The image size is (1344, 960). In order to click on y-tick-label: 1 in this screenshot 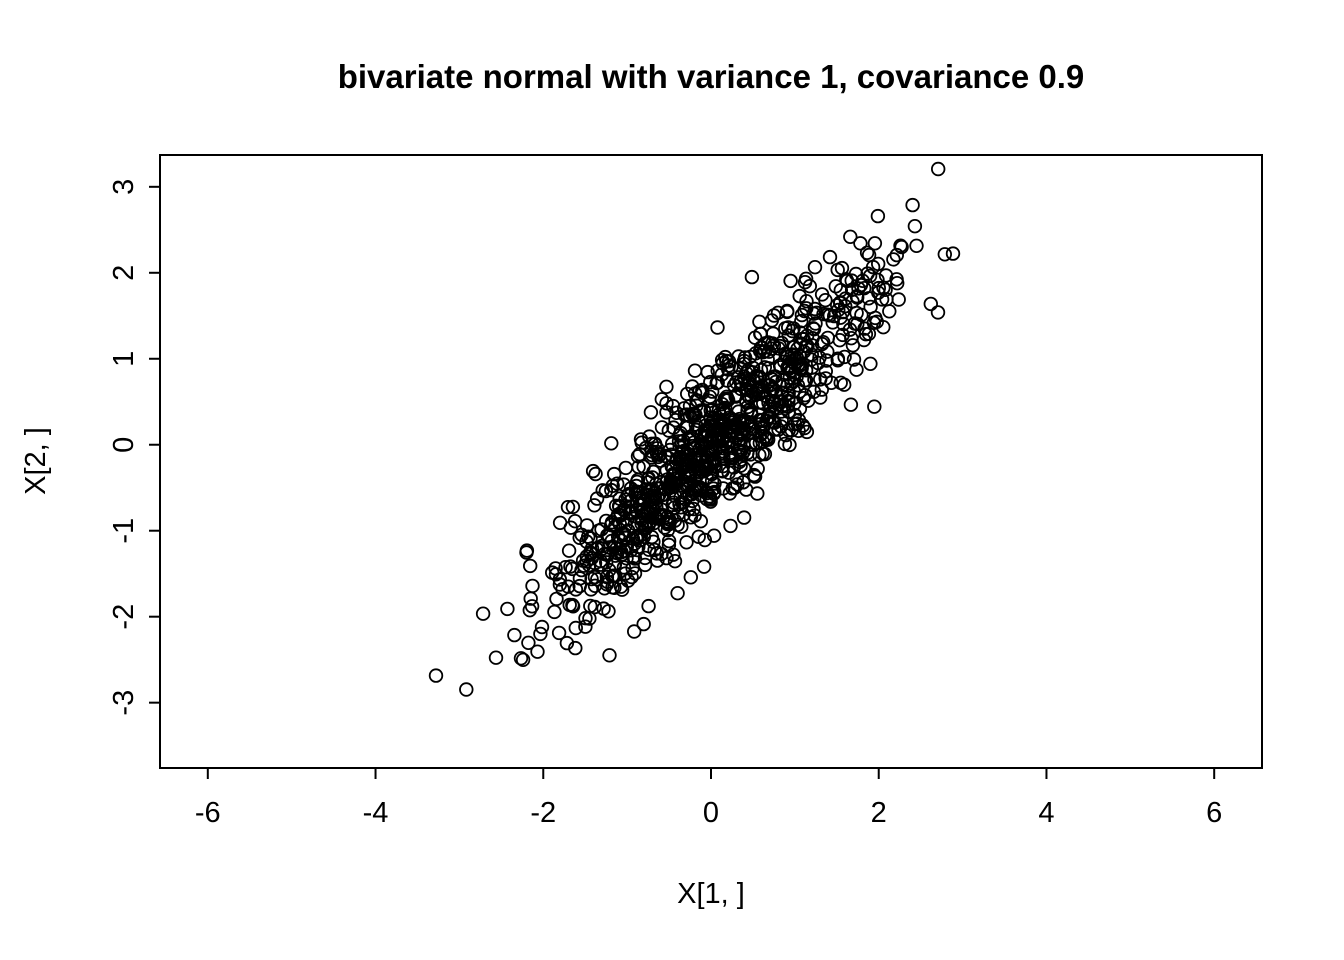, I will do `click(124, 359)`.